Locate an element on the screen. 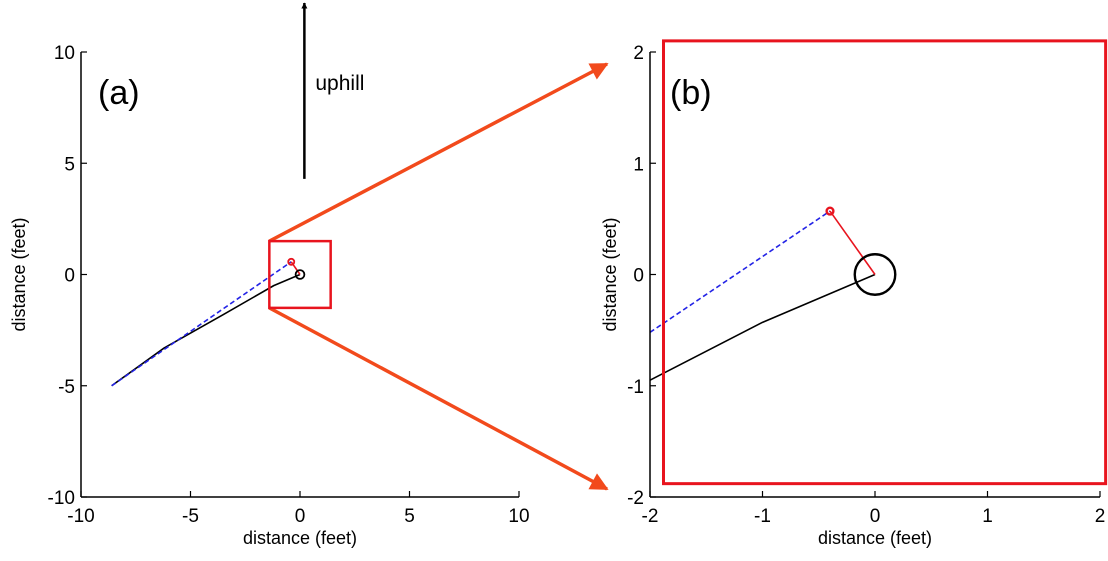  y-tick-label: 5 is located at coordinates (69, 164).